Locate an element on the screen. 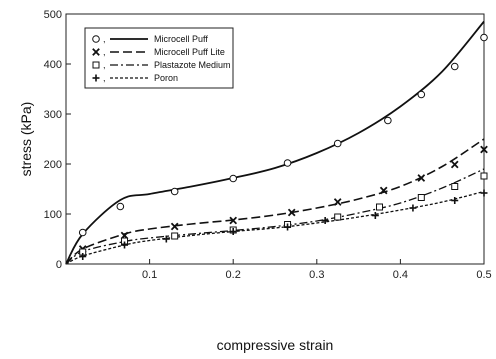  y-axis-title: stress (kPa) is located at coordinates (26, 139).